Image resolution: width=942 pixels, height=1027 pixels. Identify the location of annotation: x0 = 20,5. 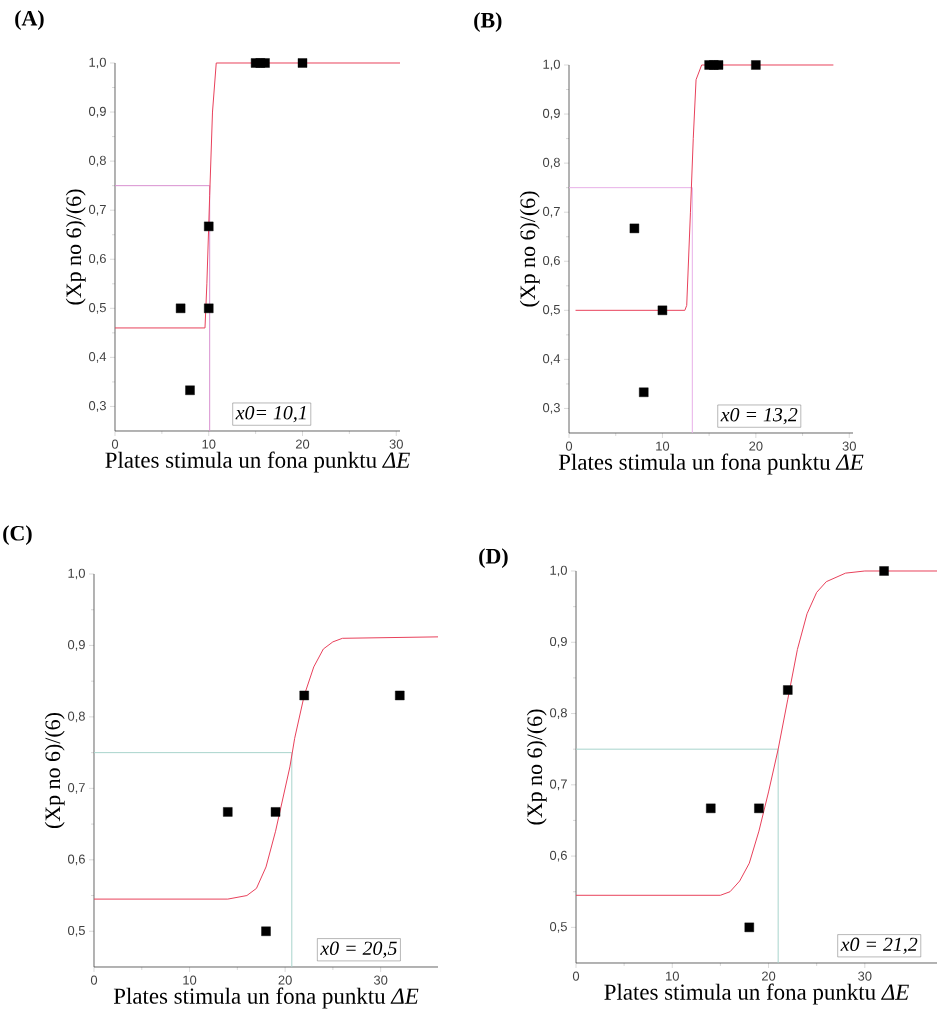
(358, 949).